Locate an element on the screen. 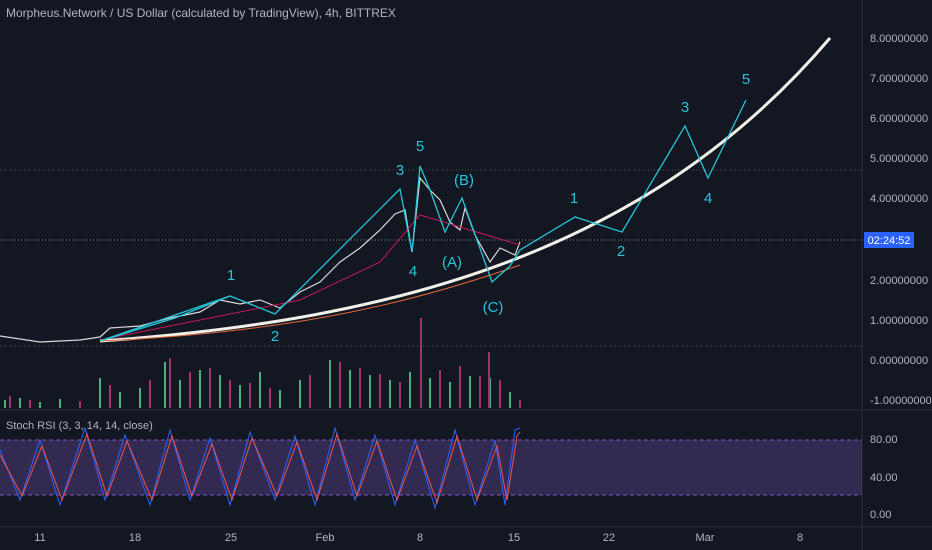 The height and width of the screenshot is (550, 932). wave-label: (C) is located at coordinates (493, 307).